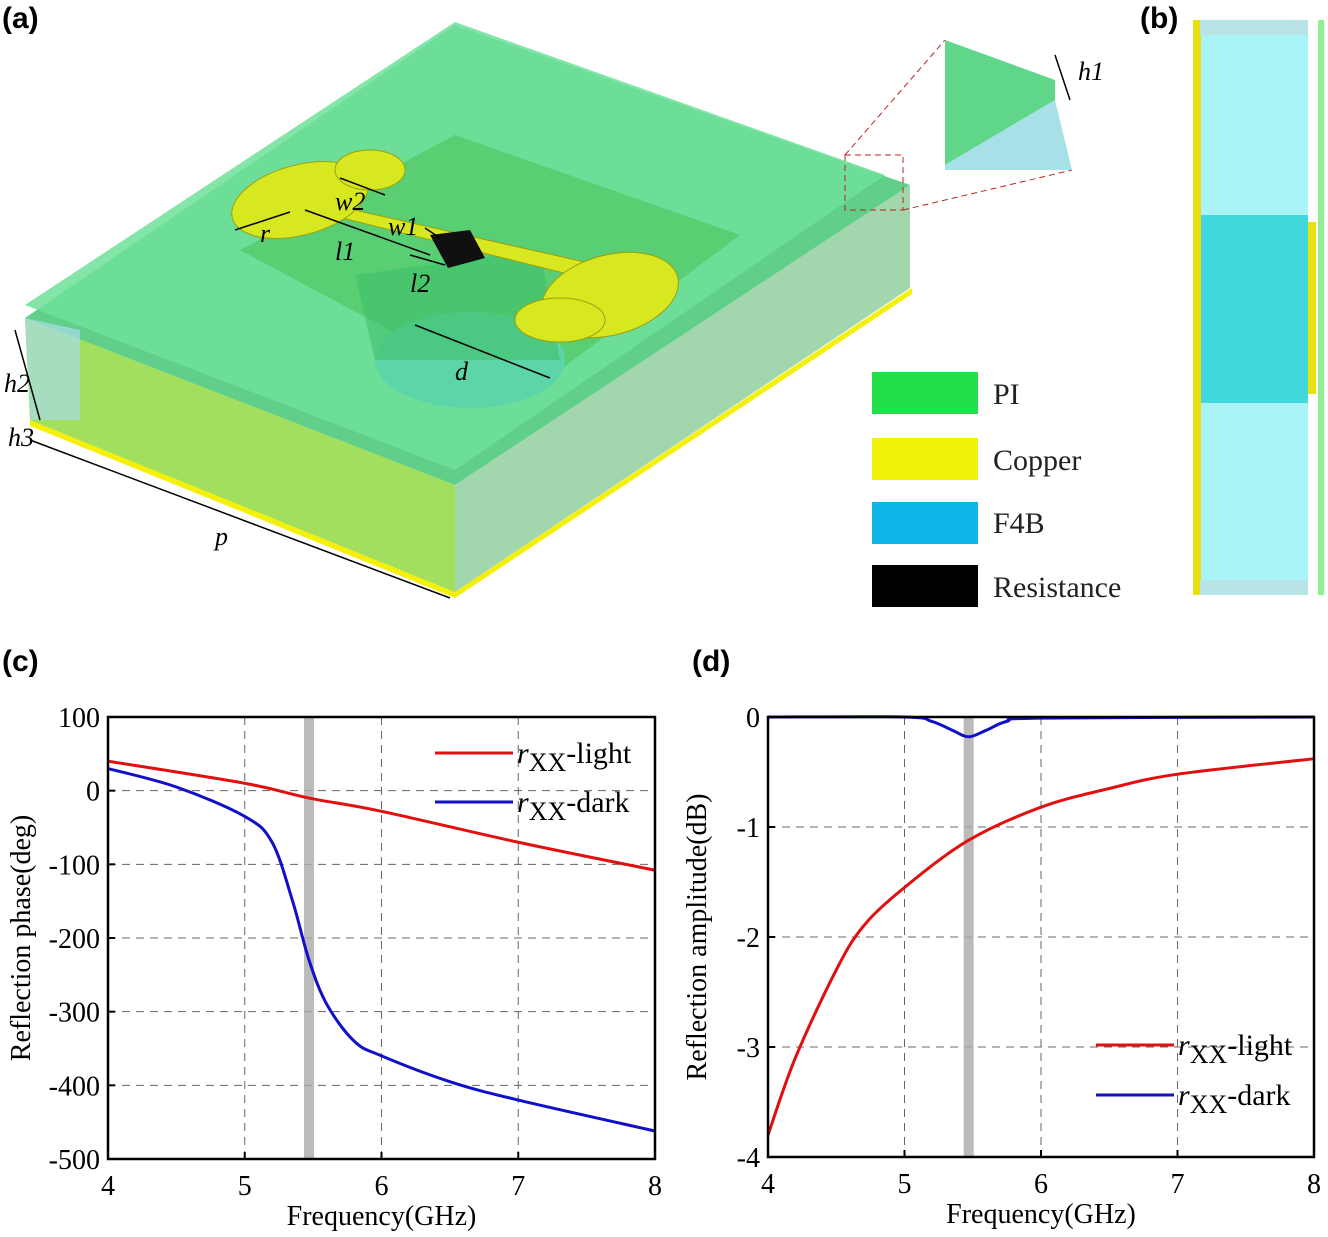  Describe the element at coordinates (345, 251) in the screenshot. I see `dim-l1: l1` at that location.